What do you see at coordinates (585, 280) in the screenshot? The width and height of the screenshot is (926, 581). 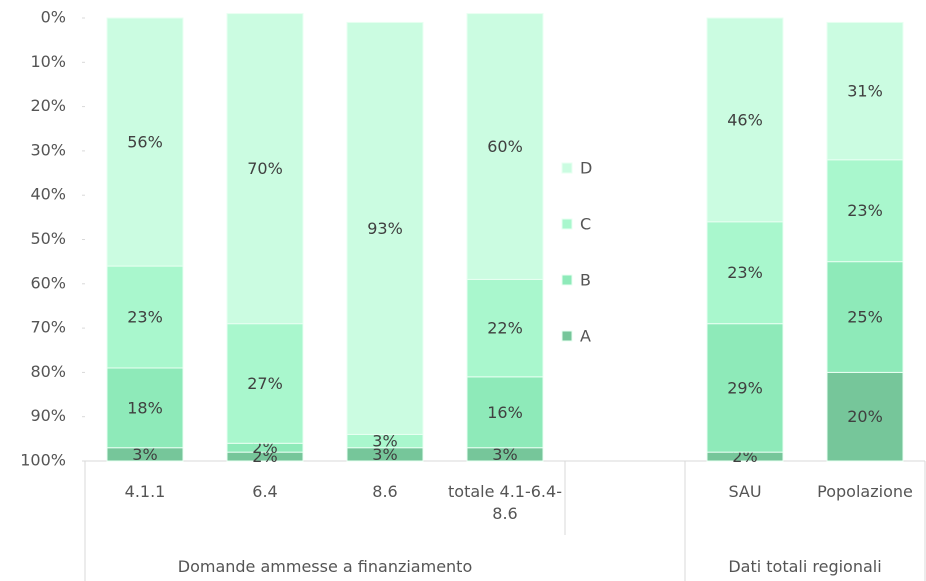 I see `legend-label: B` at bounding box center [585, 280].